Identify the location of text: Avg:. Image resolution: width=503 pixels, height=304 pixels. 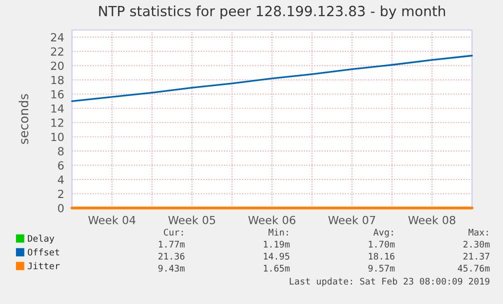
(383, 233).